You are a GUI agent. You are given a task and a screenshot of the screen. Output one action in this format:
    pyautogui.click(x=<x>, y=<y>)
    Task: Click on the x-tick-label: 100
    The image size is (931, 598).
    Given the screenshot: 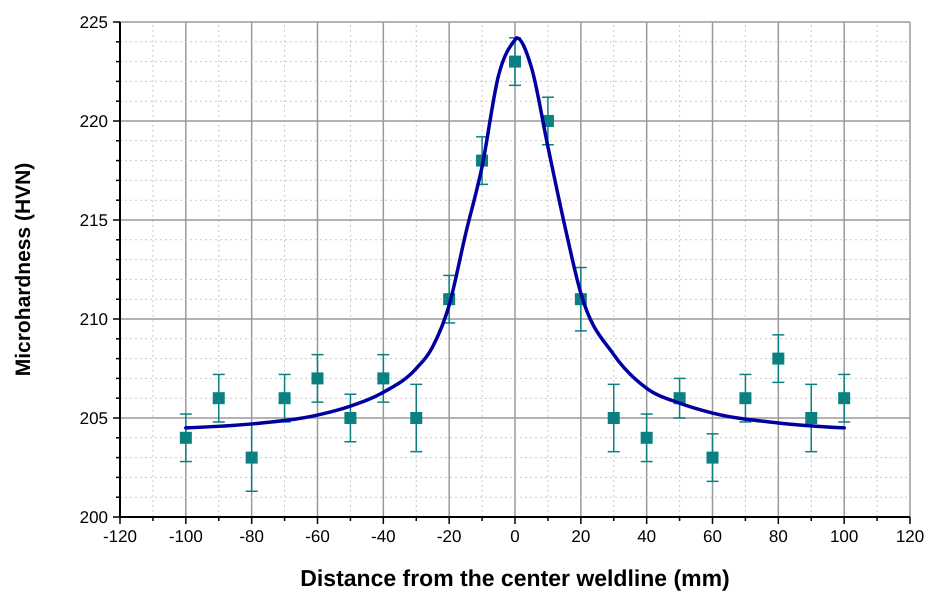 What is the action you would take?
    pyautogui.click(x=844, y=536)
    